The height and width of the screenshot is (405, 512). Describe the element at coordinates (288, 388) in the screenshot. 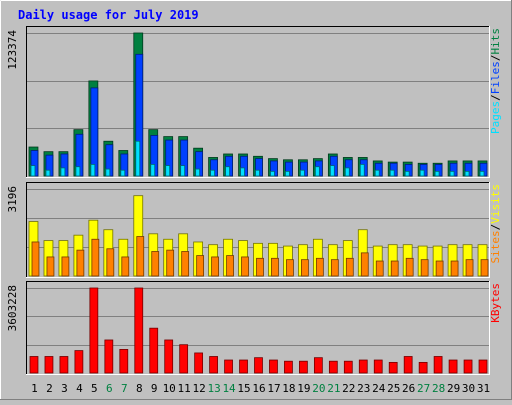

I see `day-label: 18` at that location.